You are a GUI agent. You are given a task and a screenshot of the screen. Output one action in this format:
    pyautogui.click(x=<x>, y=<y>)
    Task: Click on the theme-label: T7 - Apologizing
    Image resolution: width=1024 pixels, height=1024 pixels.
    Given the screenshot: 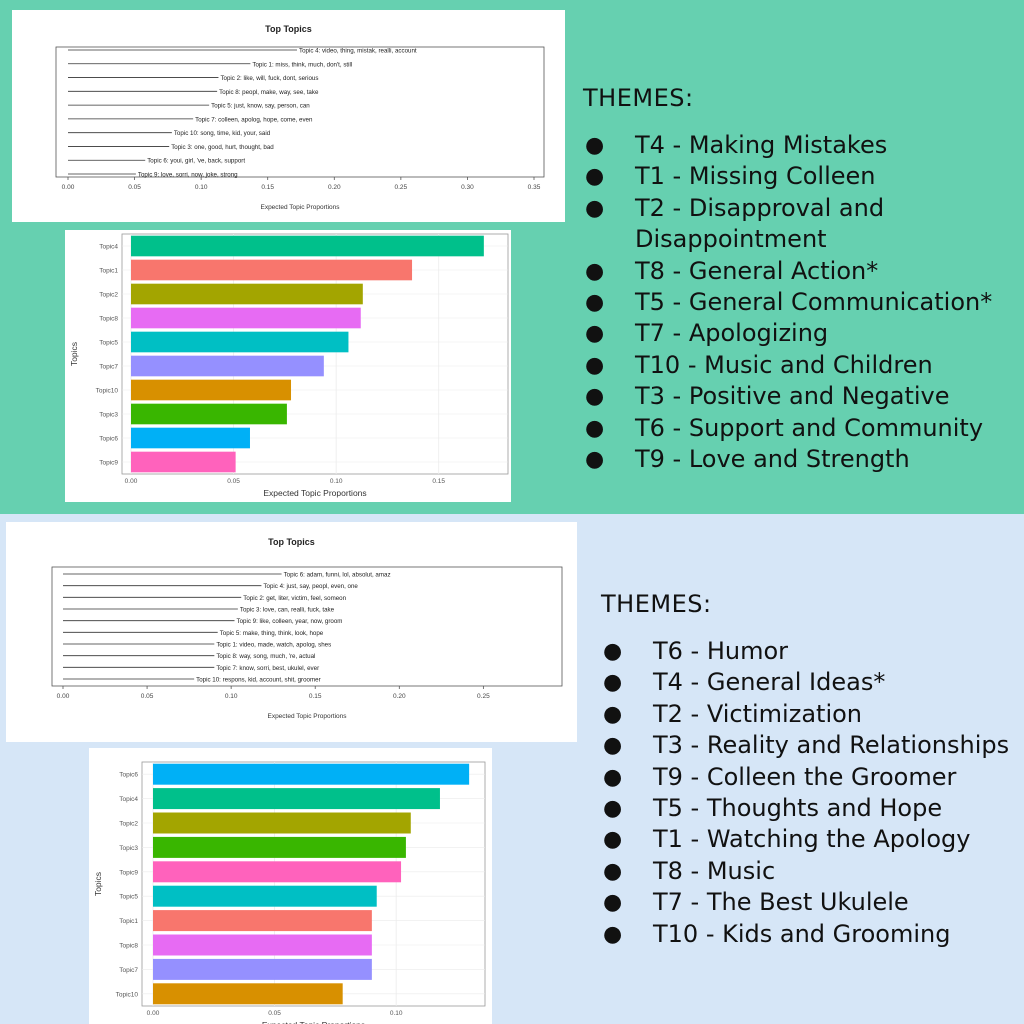 What is the action you would take?
    pyautogui.click(x=732, y=333)
    